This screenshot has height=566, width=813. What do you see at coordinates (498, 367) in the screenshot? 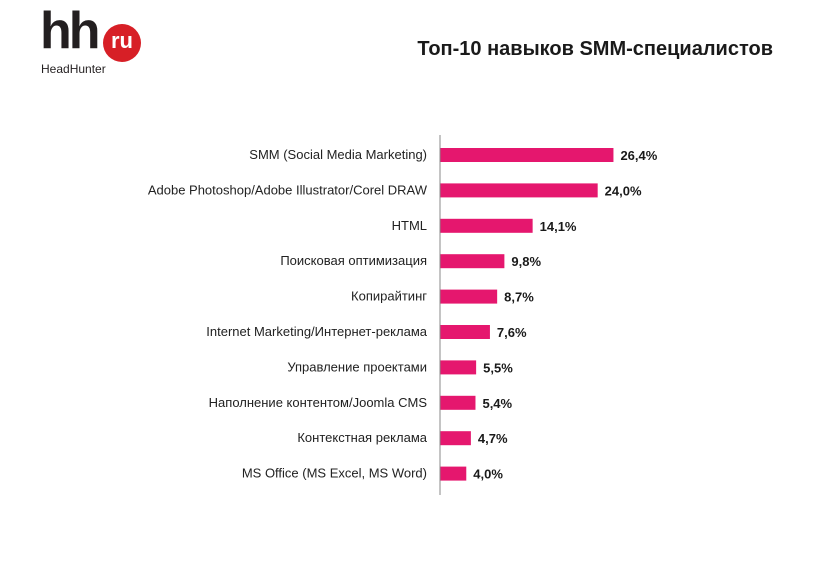
I see `data-label: 5,5%` at bounding box center [498, 367].